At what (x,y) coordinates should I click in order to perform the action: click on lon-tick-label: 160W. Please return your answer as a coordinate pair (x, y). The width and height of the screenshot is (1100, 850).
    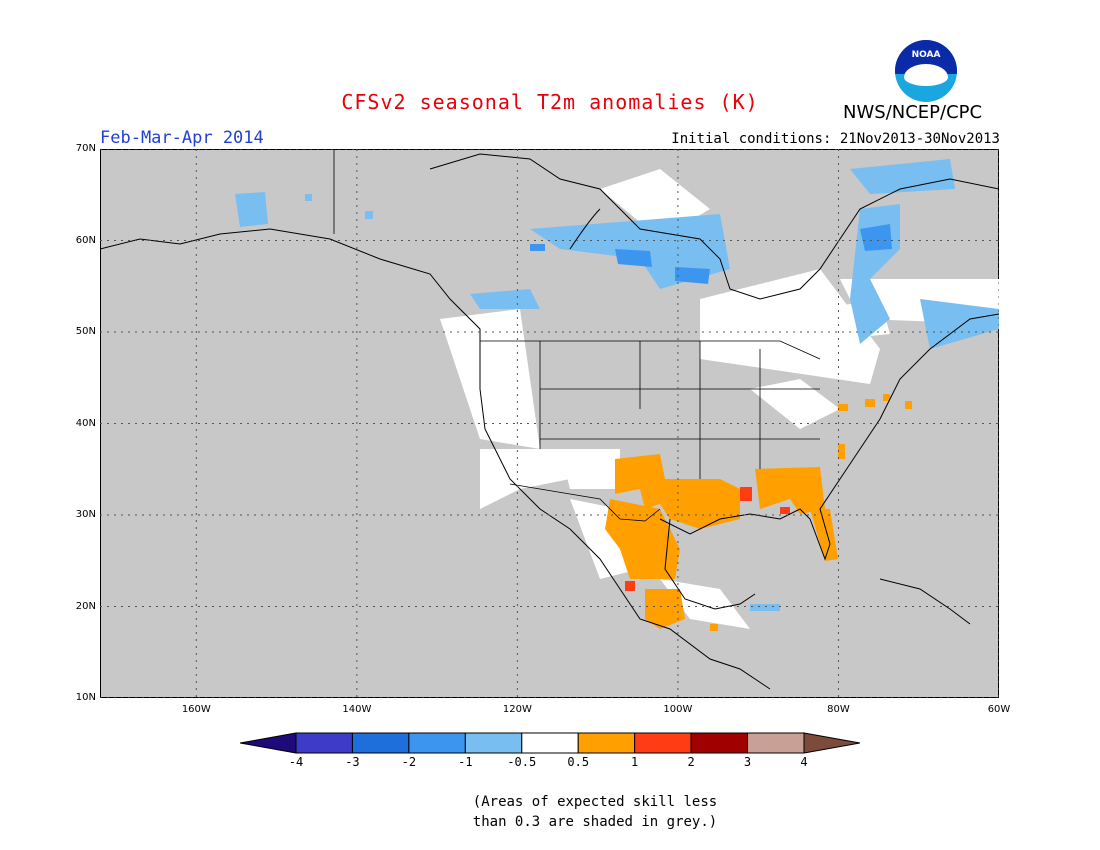
    Looking at the image, I should click on (196, 709).